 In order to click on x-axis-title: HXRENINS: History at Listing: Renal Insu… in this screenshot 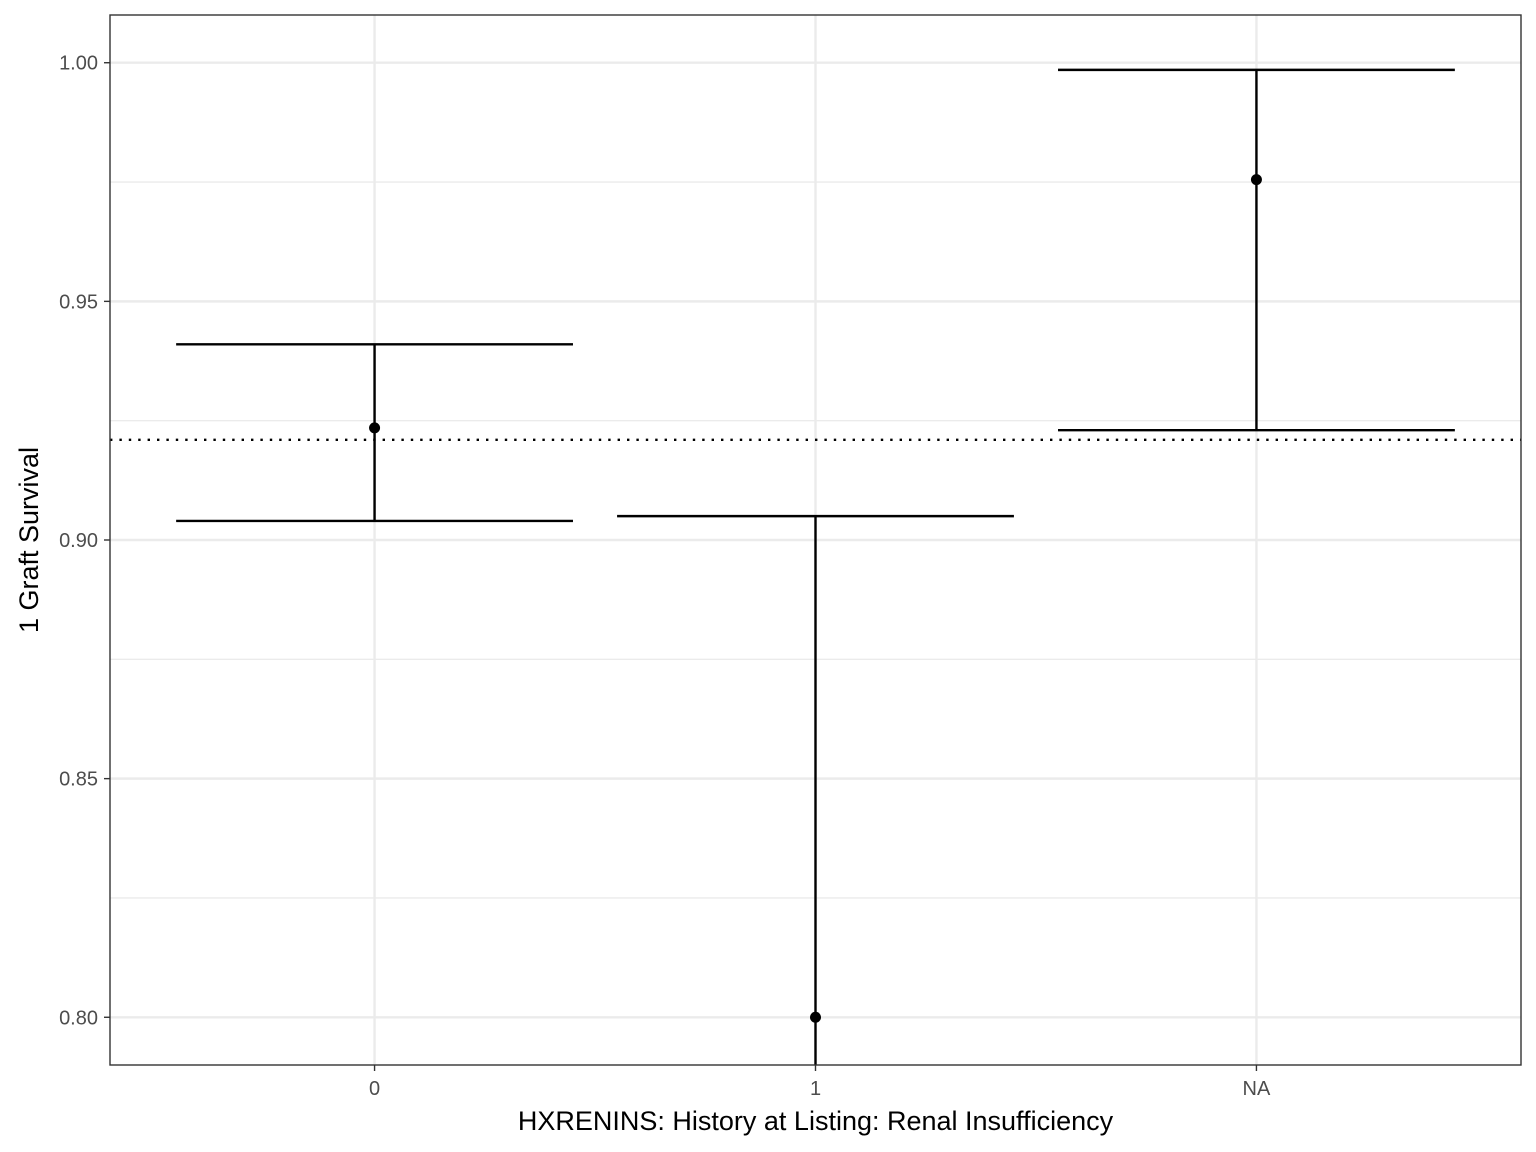, I will do `click(816, 1121)`.